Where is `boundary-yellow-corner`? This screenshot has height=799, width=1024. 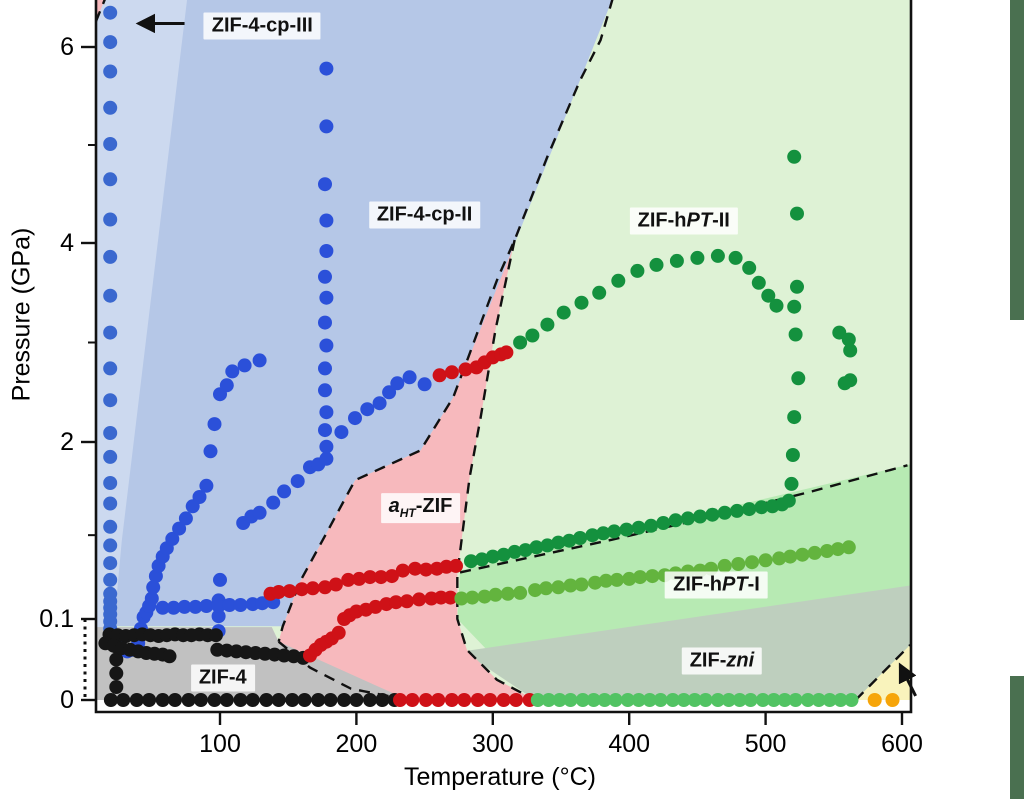
boundary-yellow-corner is located at coordinates (882, 672).